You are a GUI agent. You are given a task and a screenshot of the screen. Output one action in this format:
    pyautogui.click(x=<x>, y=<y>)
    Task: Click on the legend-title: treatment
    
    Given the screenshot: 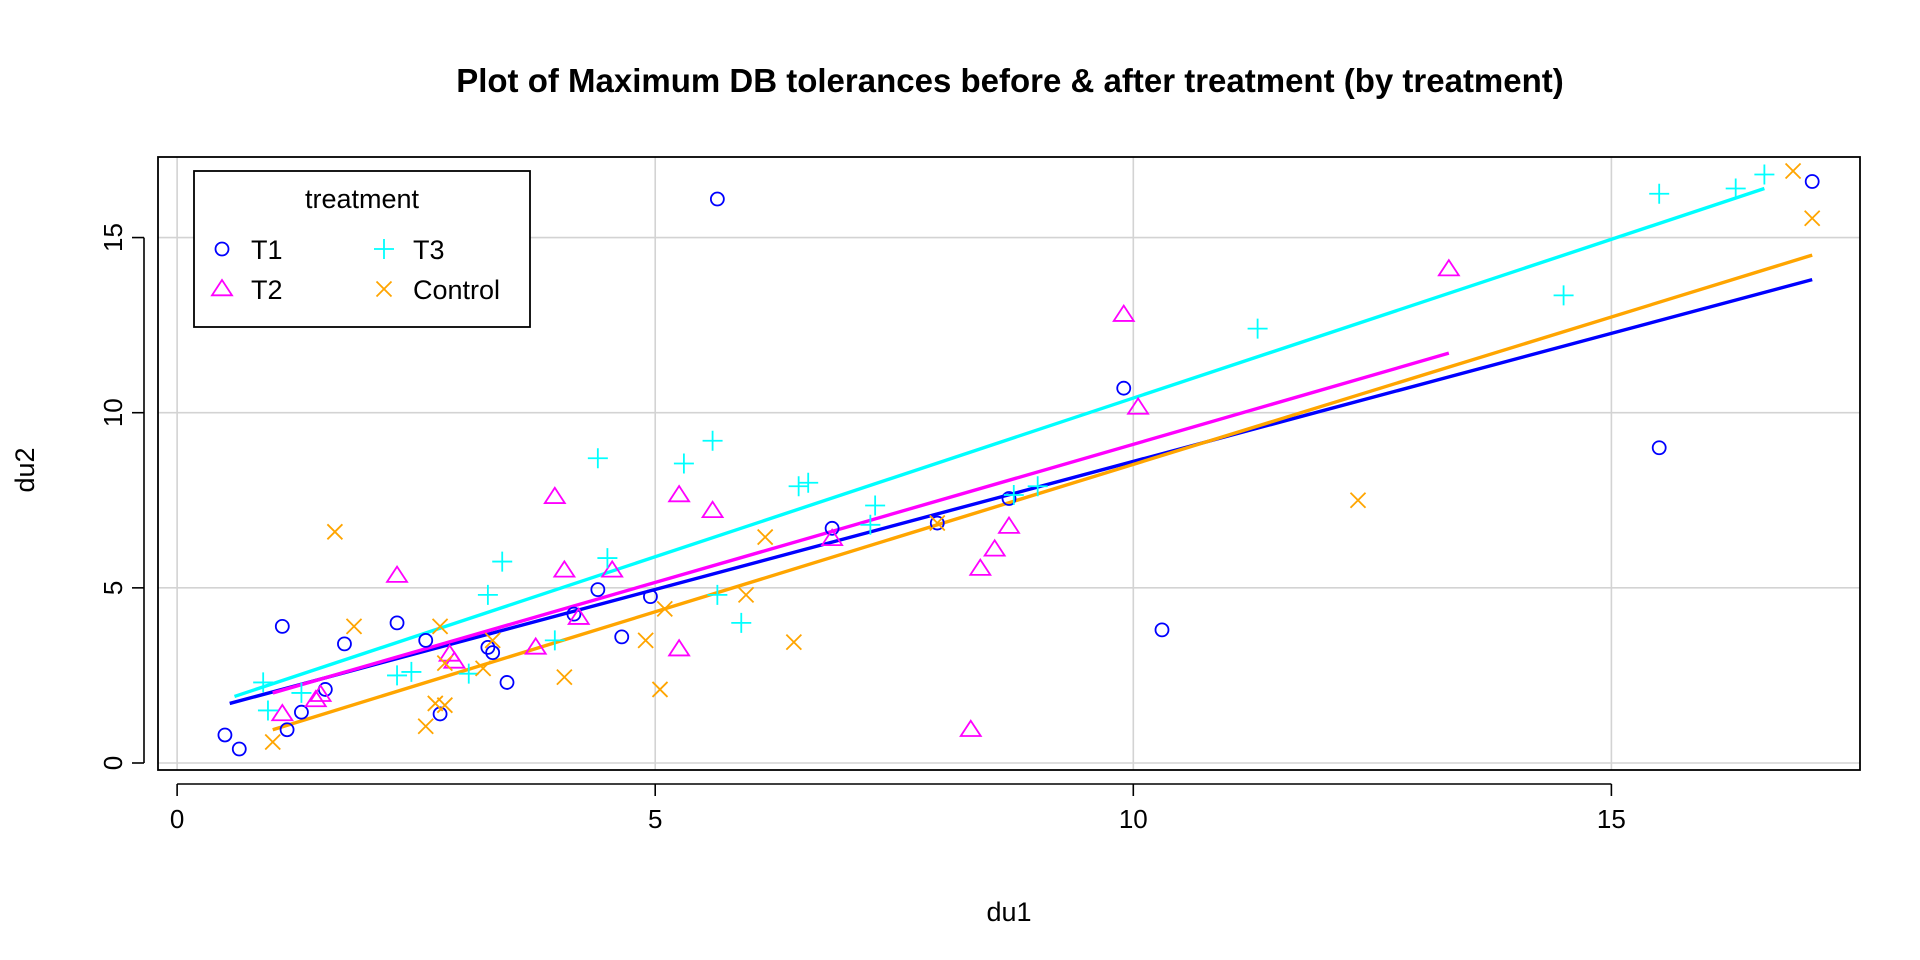 What is the action you would take?
    pyautogui.click(x=362, y=199)
    